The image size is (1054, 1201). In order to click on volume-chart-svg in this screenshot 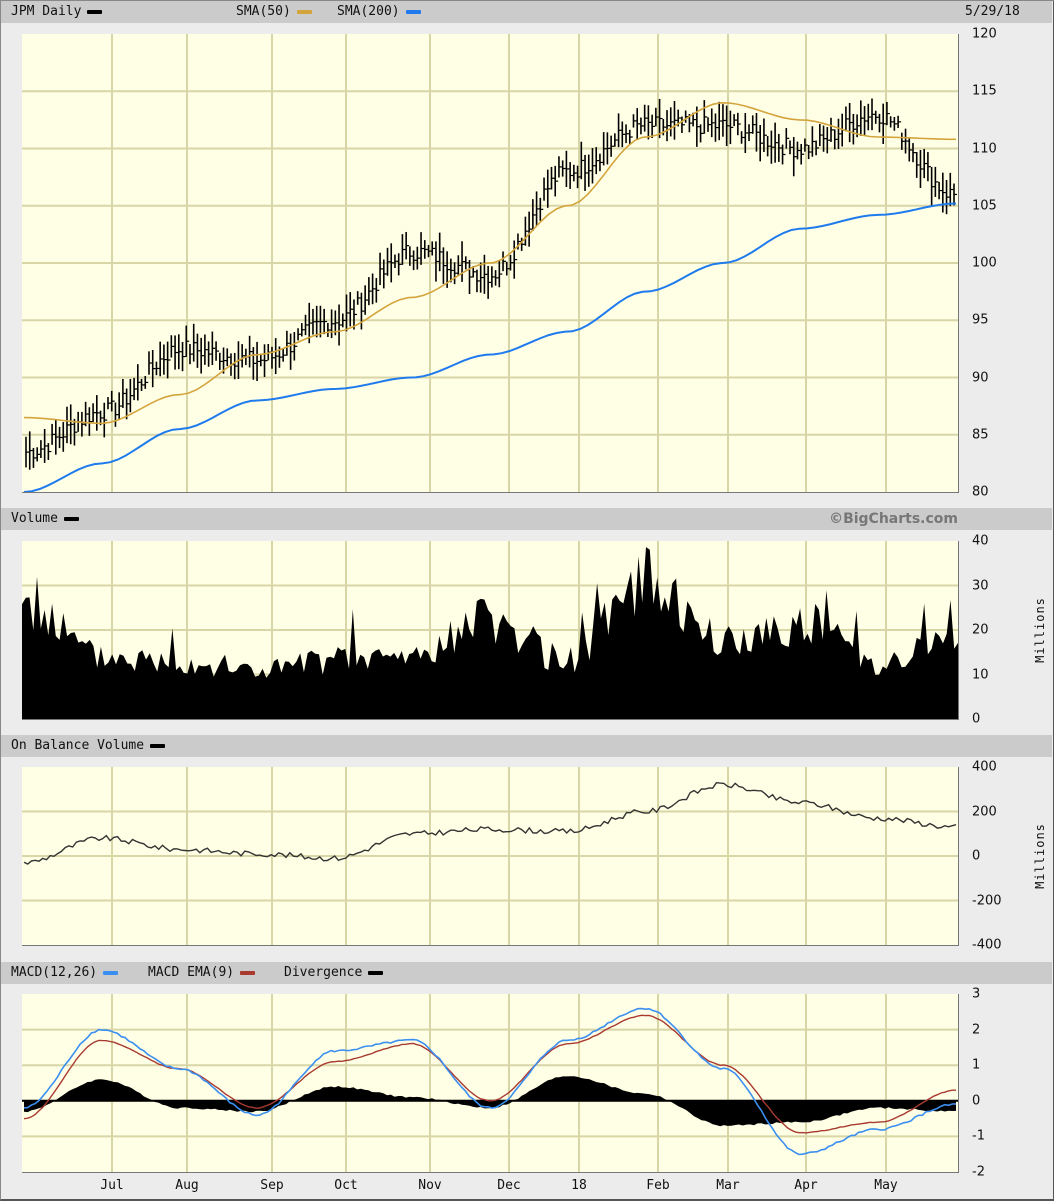, I will do `click(490, 630)`.